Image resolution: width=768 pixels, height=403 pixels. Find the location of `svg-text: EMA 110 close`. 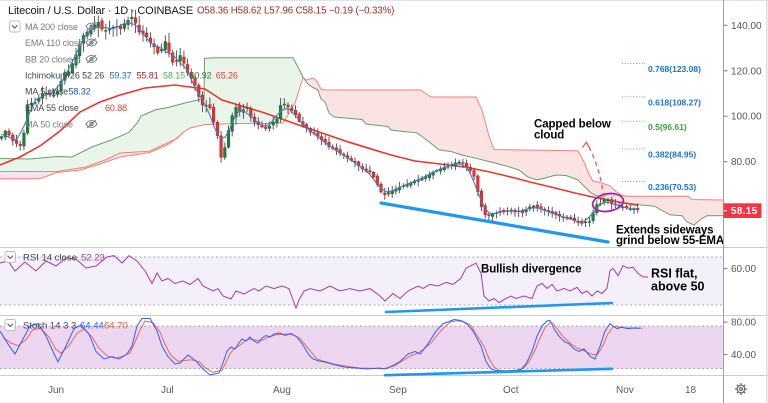

svg-text: EMA 110 close is located at coordinates (54, 43).